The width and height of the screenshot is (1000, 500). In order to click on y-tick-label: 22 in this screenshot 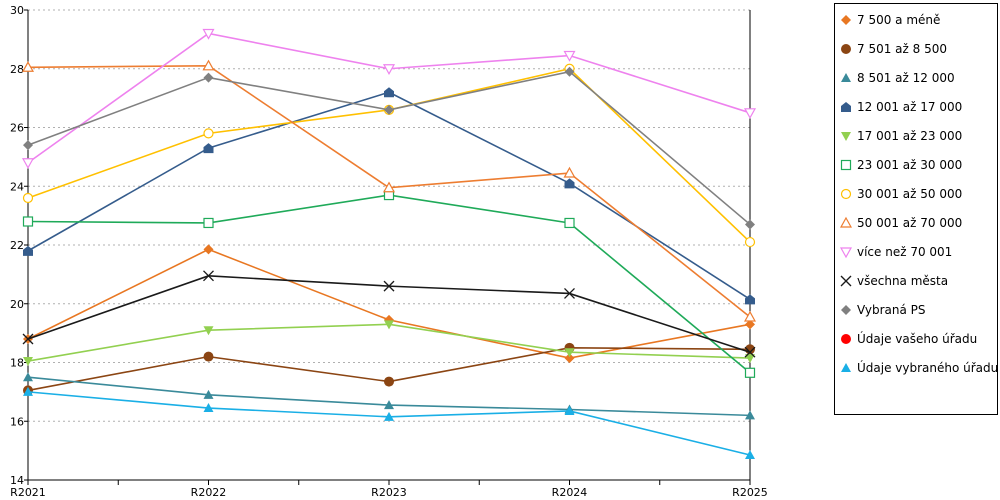, I will do `click(17, 245)`.